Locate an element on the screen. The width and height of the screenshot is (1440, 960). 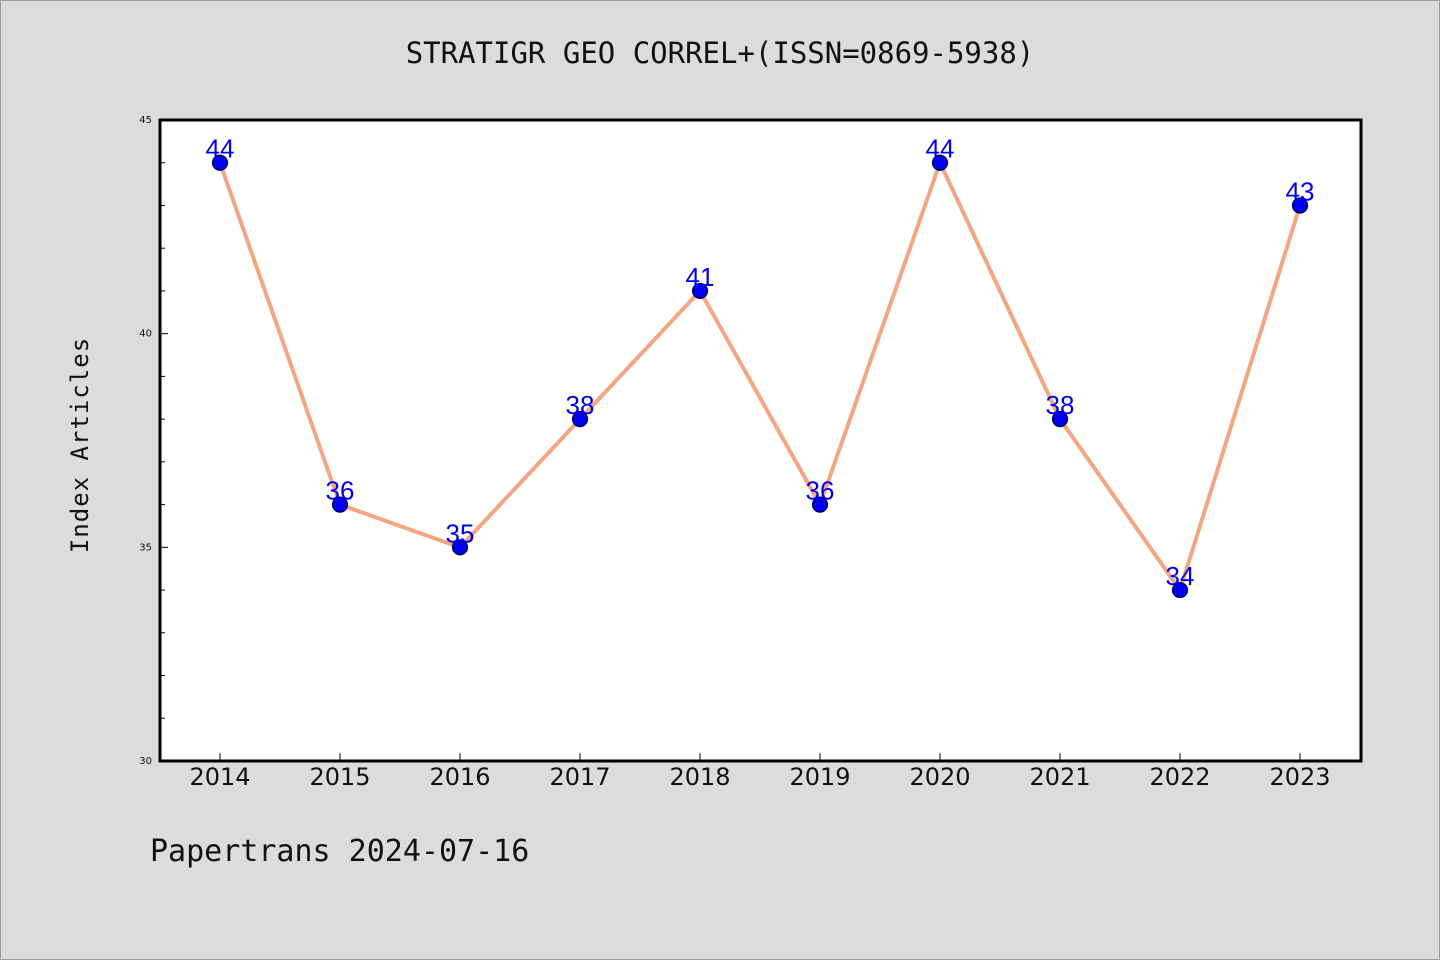
x-tick-label: 2023 is located at coordinates (1299, 777).